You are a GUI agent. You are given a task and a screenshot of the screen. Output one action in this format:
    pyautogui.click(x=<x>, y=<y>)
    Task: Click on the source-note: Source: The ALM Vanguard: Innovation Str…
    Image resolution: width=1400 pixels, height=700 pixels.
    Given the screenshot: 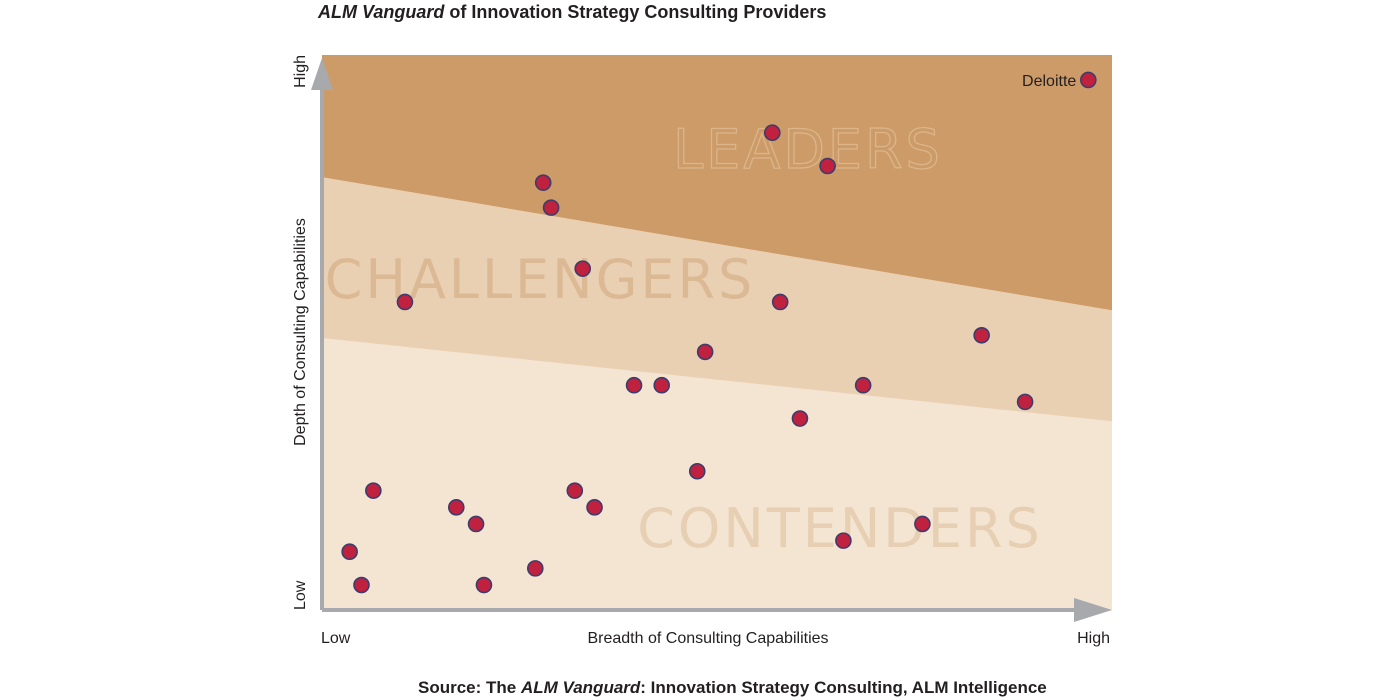 What is the action you would take?
    pyautogui.click(x=732, y=688)
    